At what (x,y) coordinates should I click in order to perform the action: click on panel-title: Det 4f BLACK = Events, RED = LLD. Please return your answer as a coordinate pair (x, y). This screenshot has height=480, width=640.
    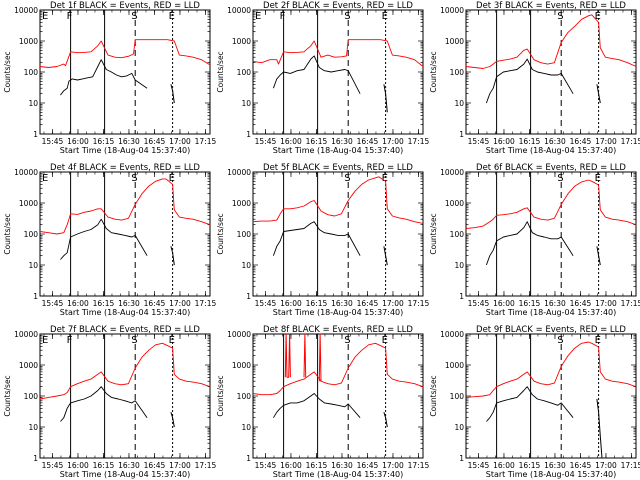
    Looking at the image, I should click on (125, 168).